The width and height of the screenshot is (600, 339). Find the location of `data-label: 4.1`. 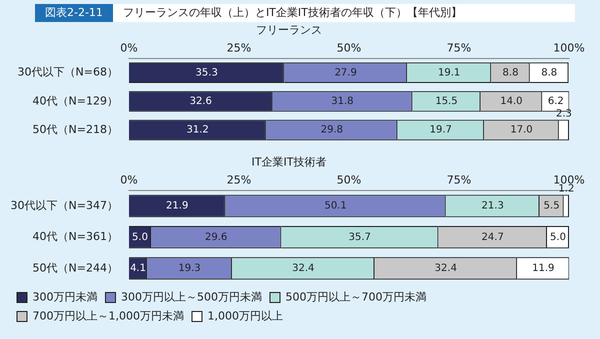

data-label: 4.1 is located at coordinates (138, 268).